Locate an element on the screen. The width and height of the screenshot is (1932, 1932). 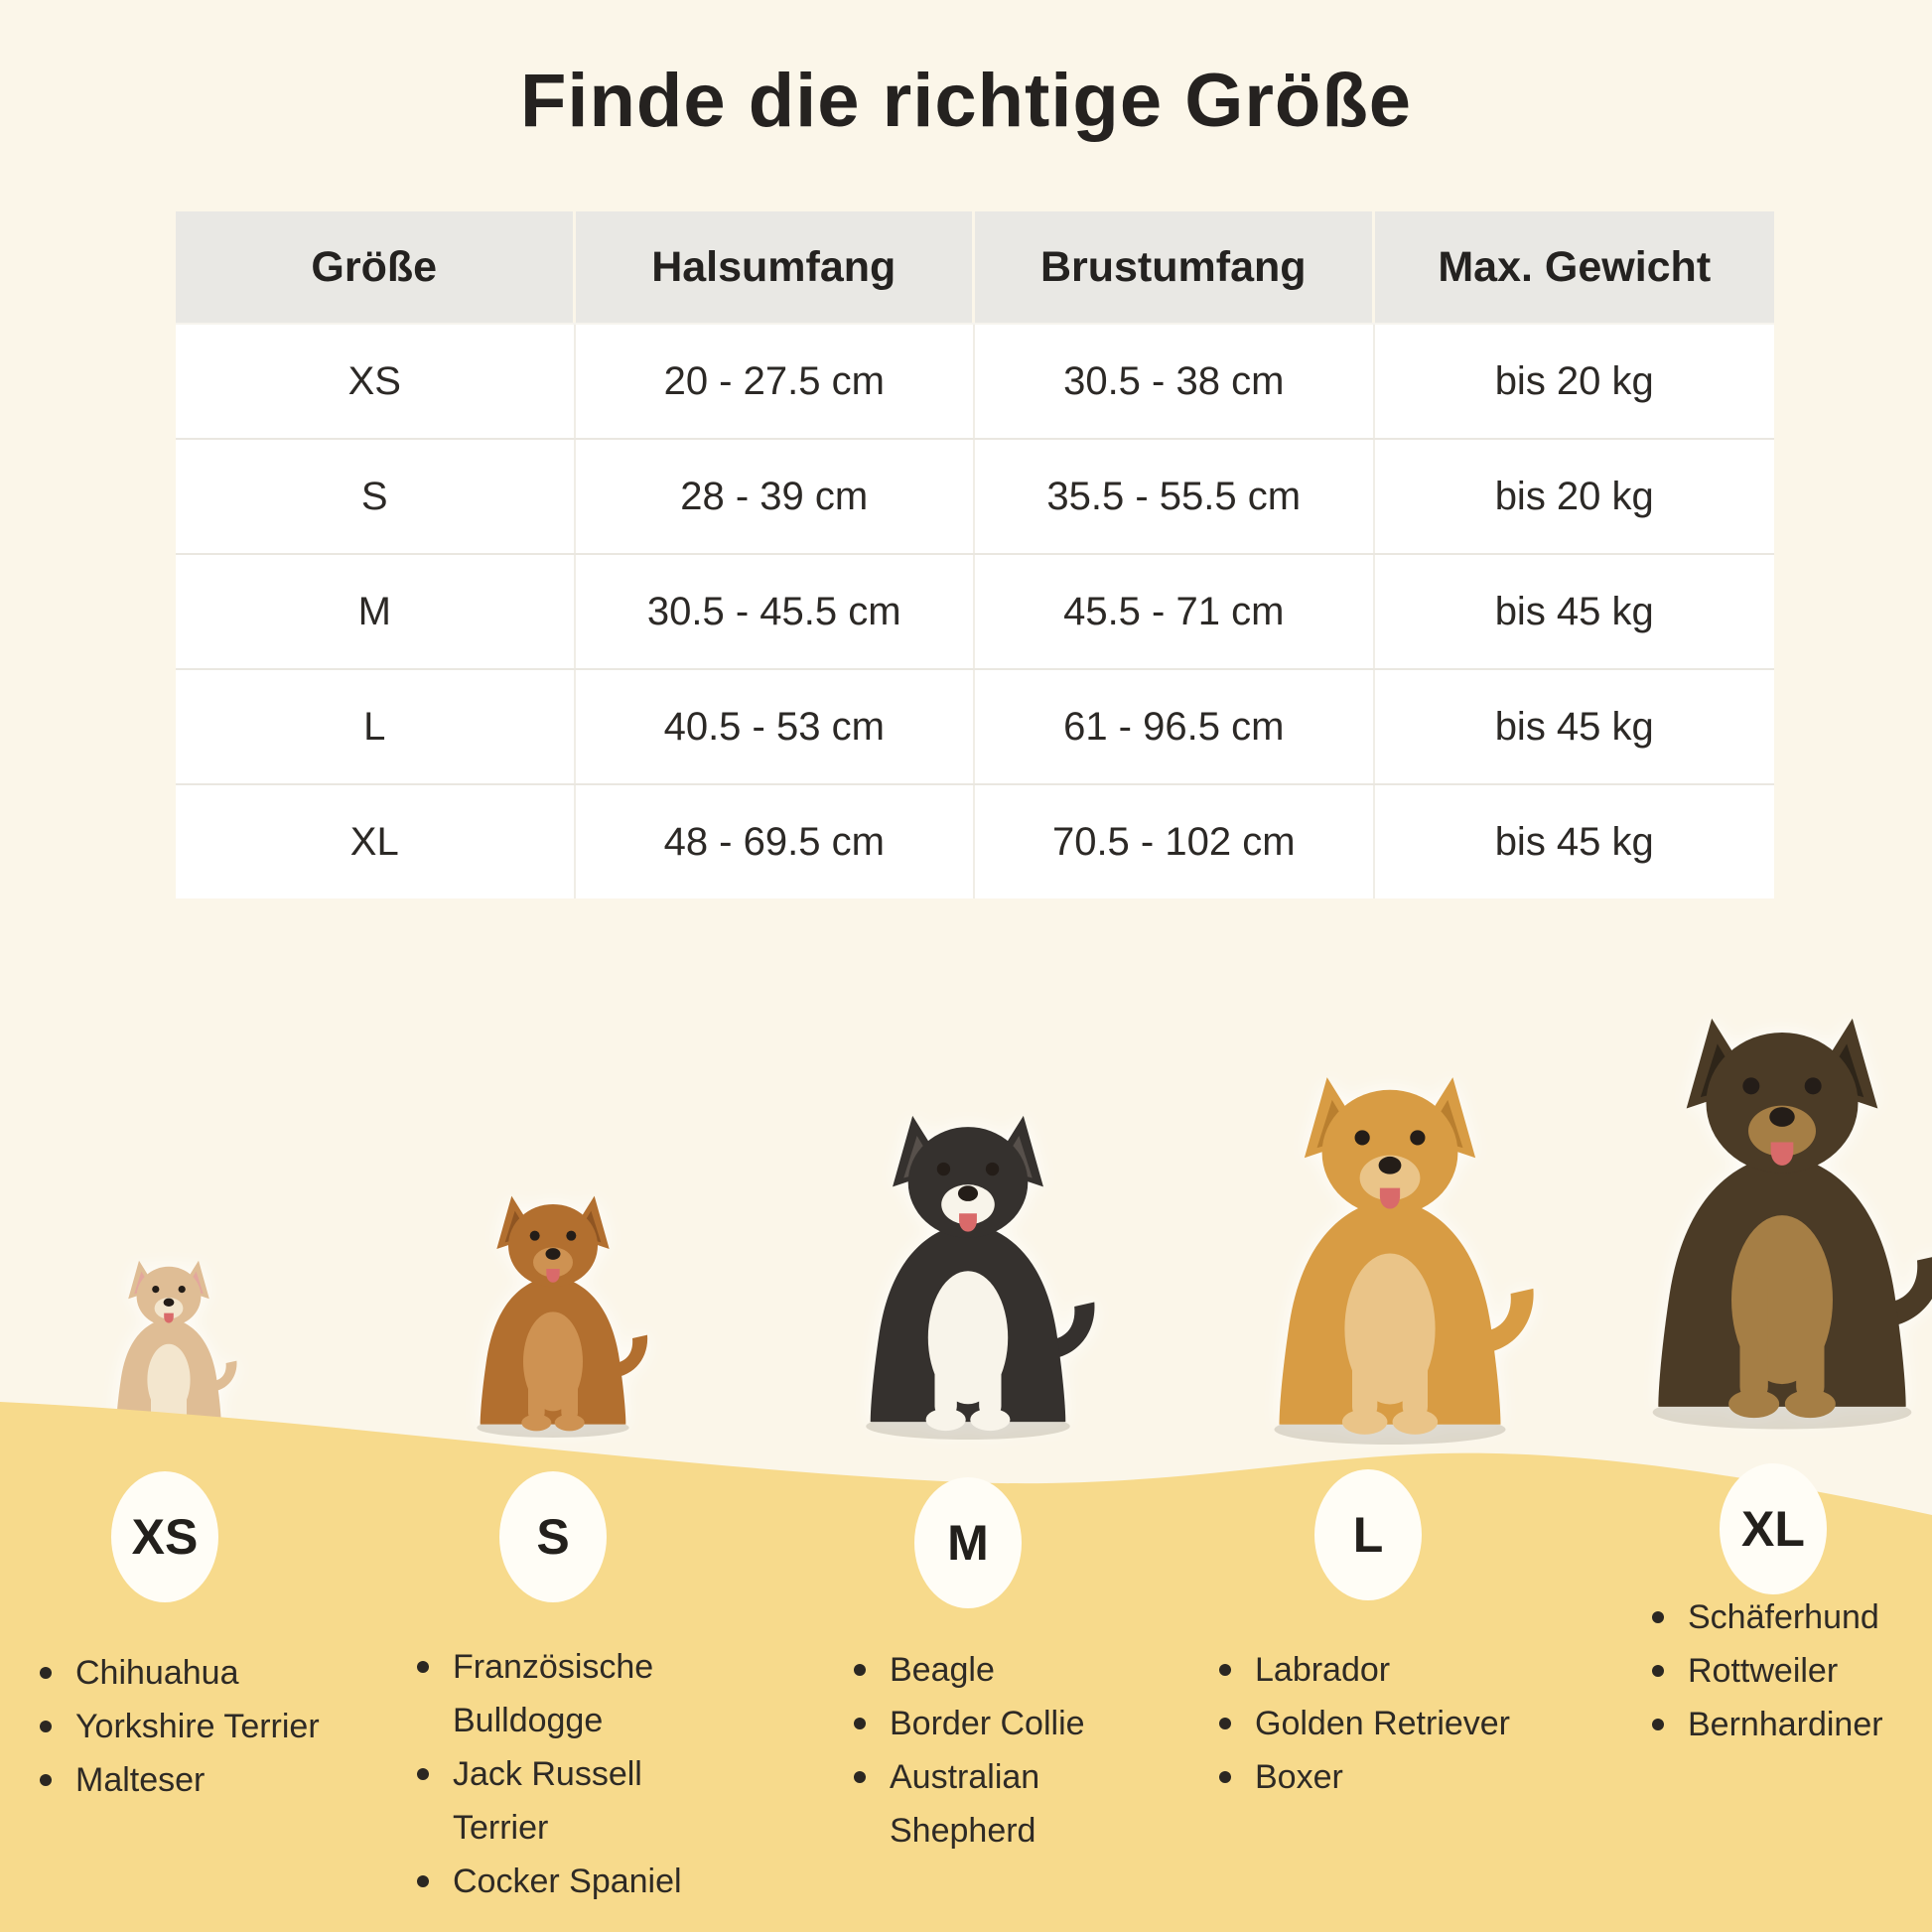
breed-item: Cocker Spaniel is located at coordinates (550, 1881).